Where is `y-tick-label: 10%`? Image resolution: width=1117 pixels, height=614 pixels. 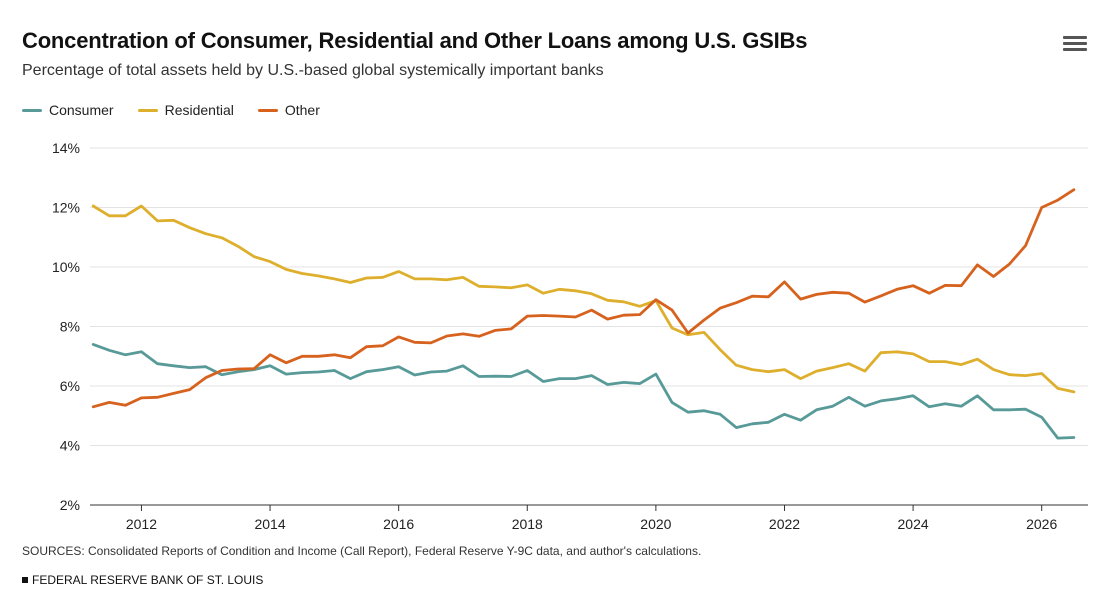 y-tick-label: 10% is located at coordinates (66, 267).